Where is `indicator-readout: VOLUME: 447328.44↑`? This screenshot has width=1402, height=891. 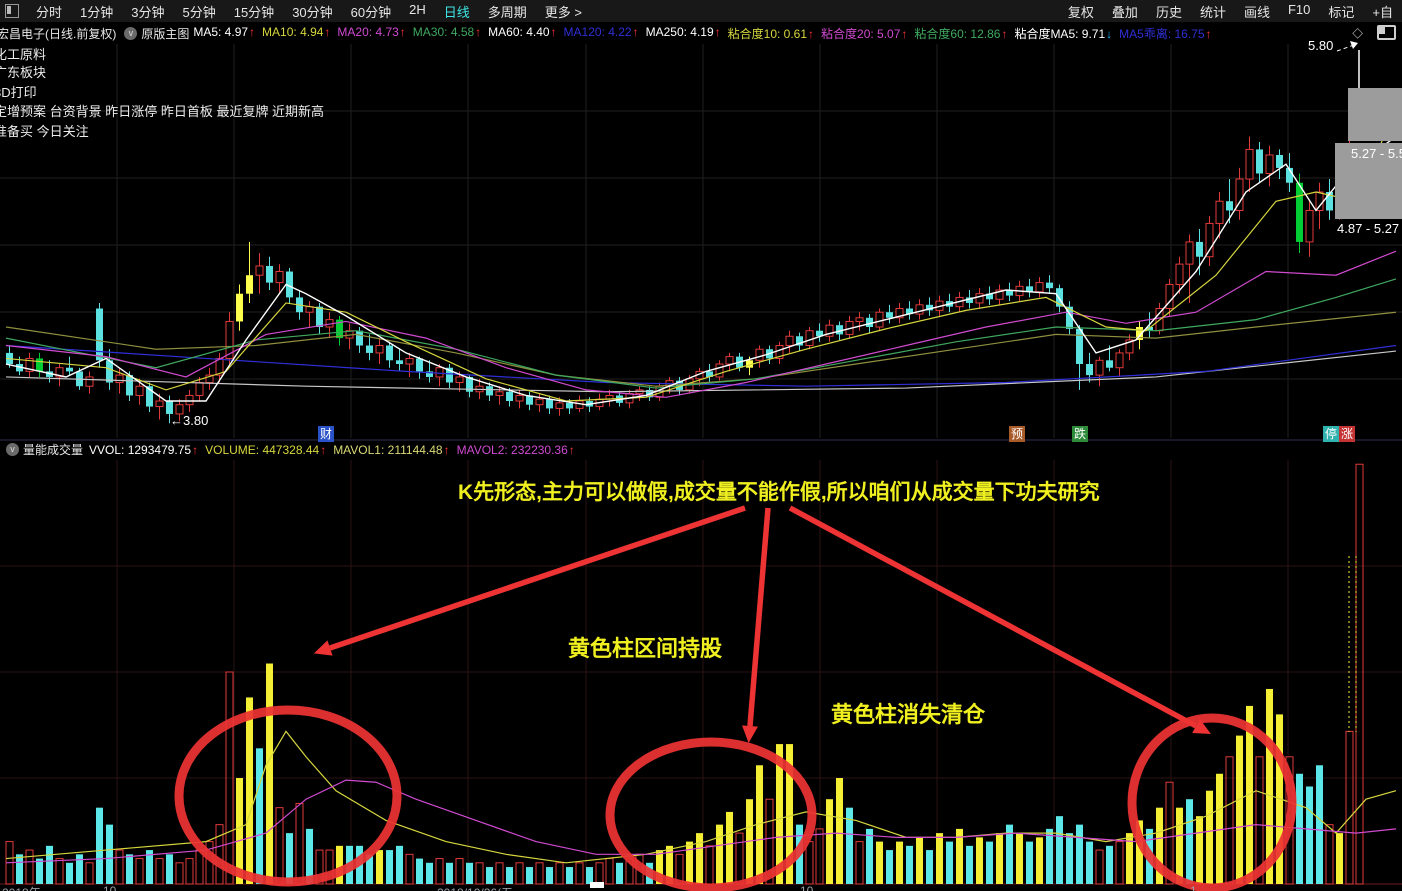 indicator-readout: VOLUME: 447328.44↑ is located at coordinates (266, 449).